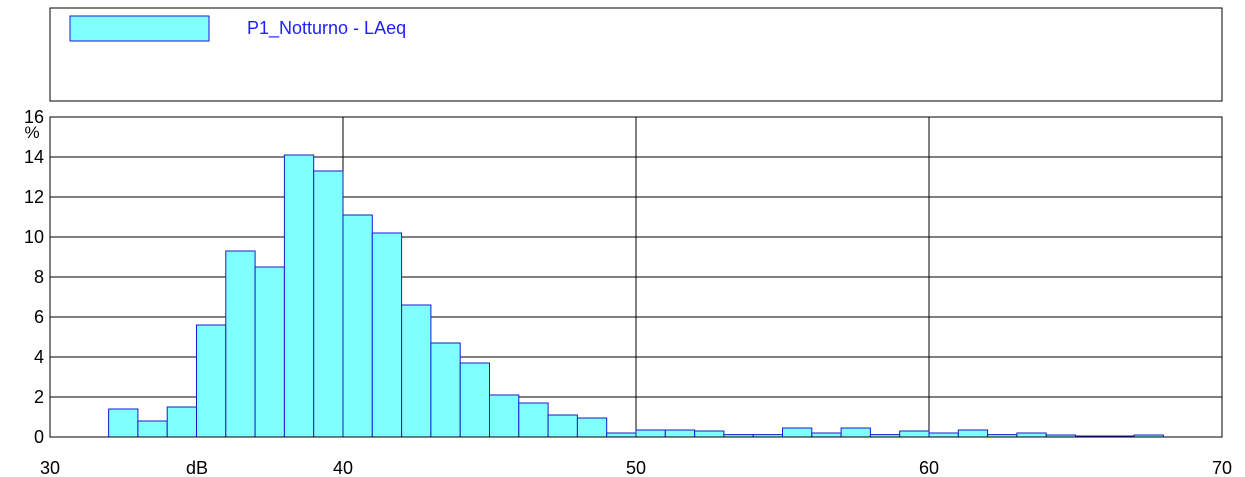  Describe the element at coordinates (39, 317) in the screenshot. I see `y-tick-label: 6` at that location.